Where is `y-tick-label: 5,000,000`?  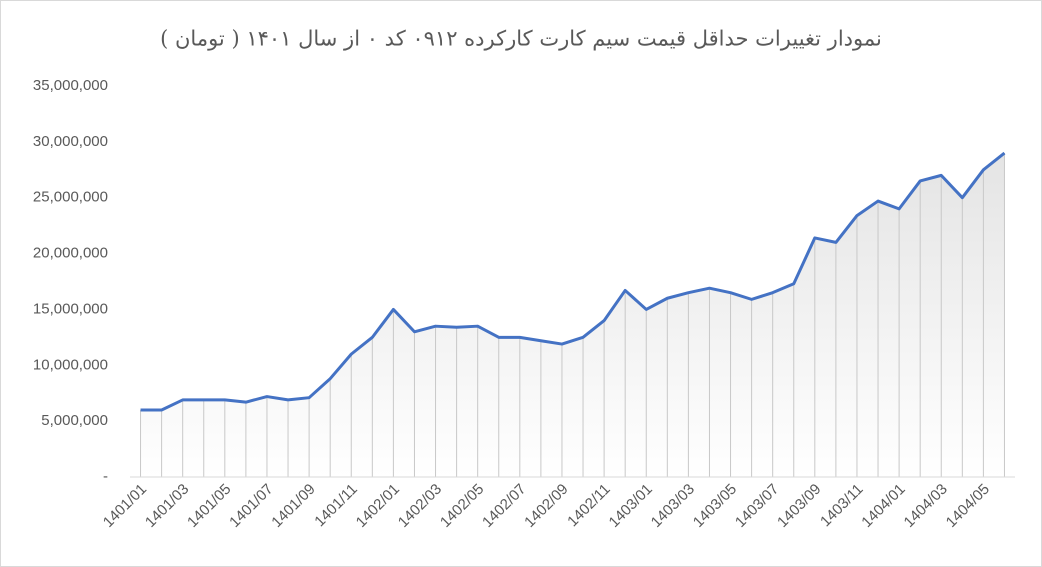
y-tick-label: 5,000,000 is located at coordinates (74, 420).